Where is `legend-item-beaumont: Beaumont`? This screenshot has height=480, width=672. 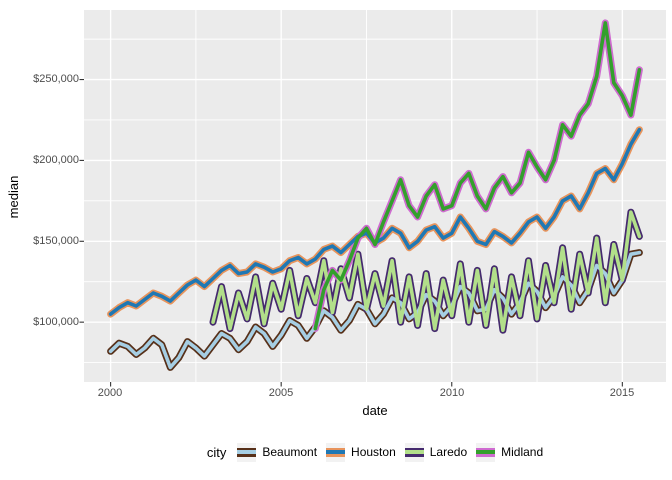
legend-item-beaumont: Beaumont is located at coordinates (277, 452).